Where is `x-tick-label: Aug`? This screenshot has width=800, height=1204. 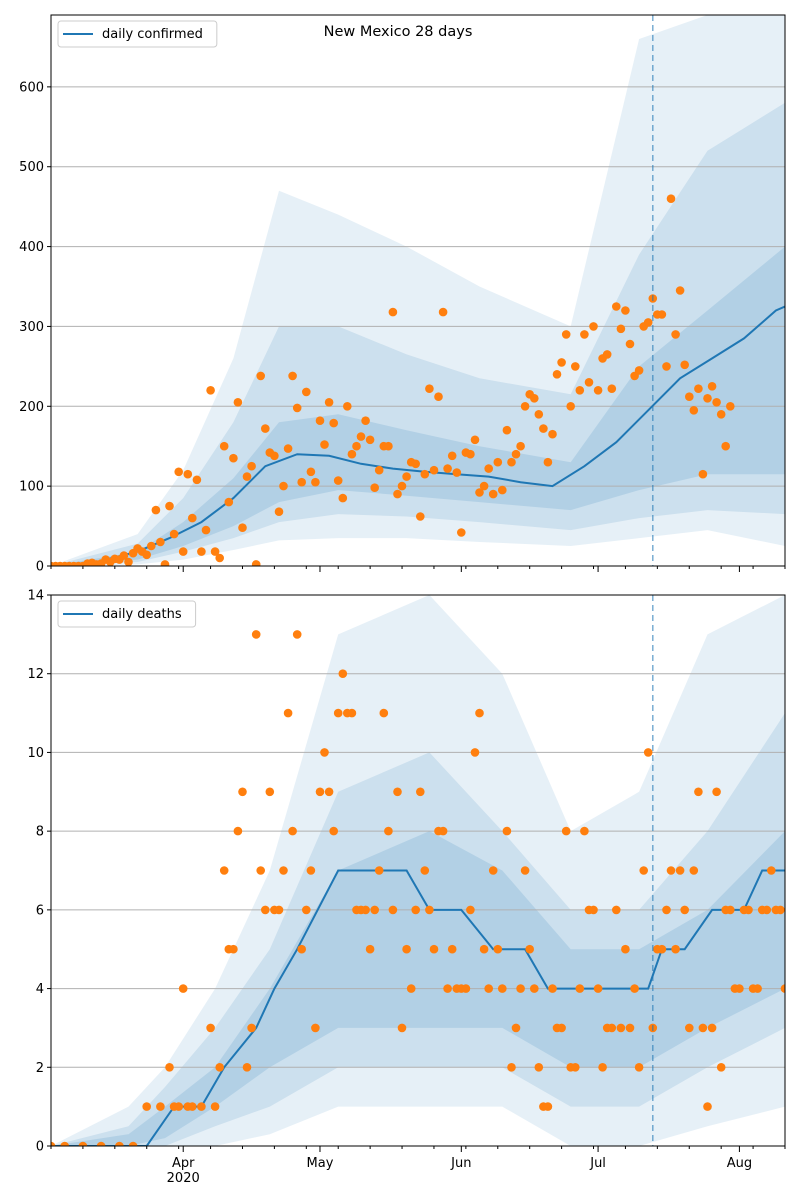
x-tick-label: Aug is located at coordinates (739, 1163).